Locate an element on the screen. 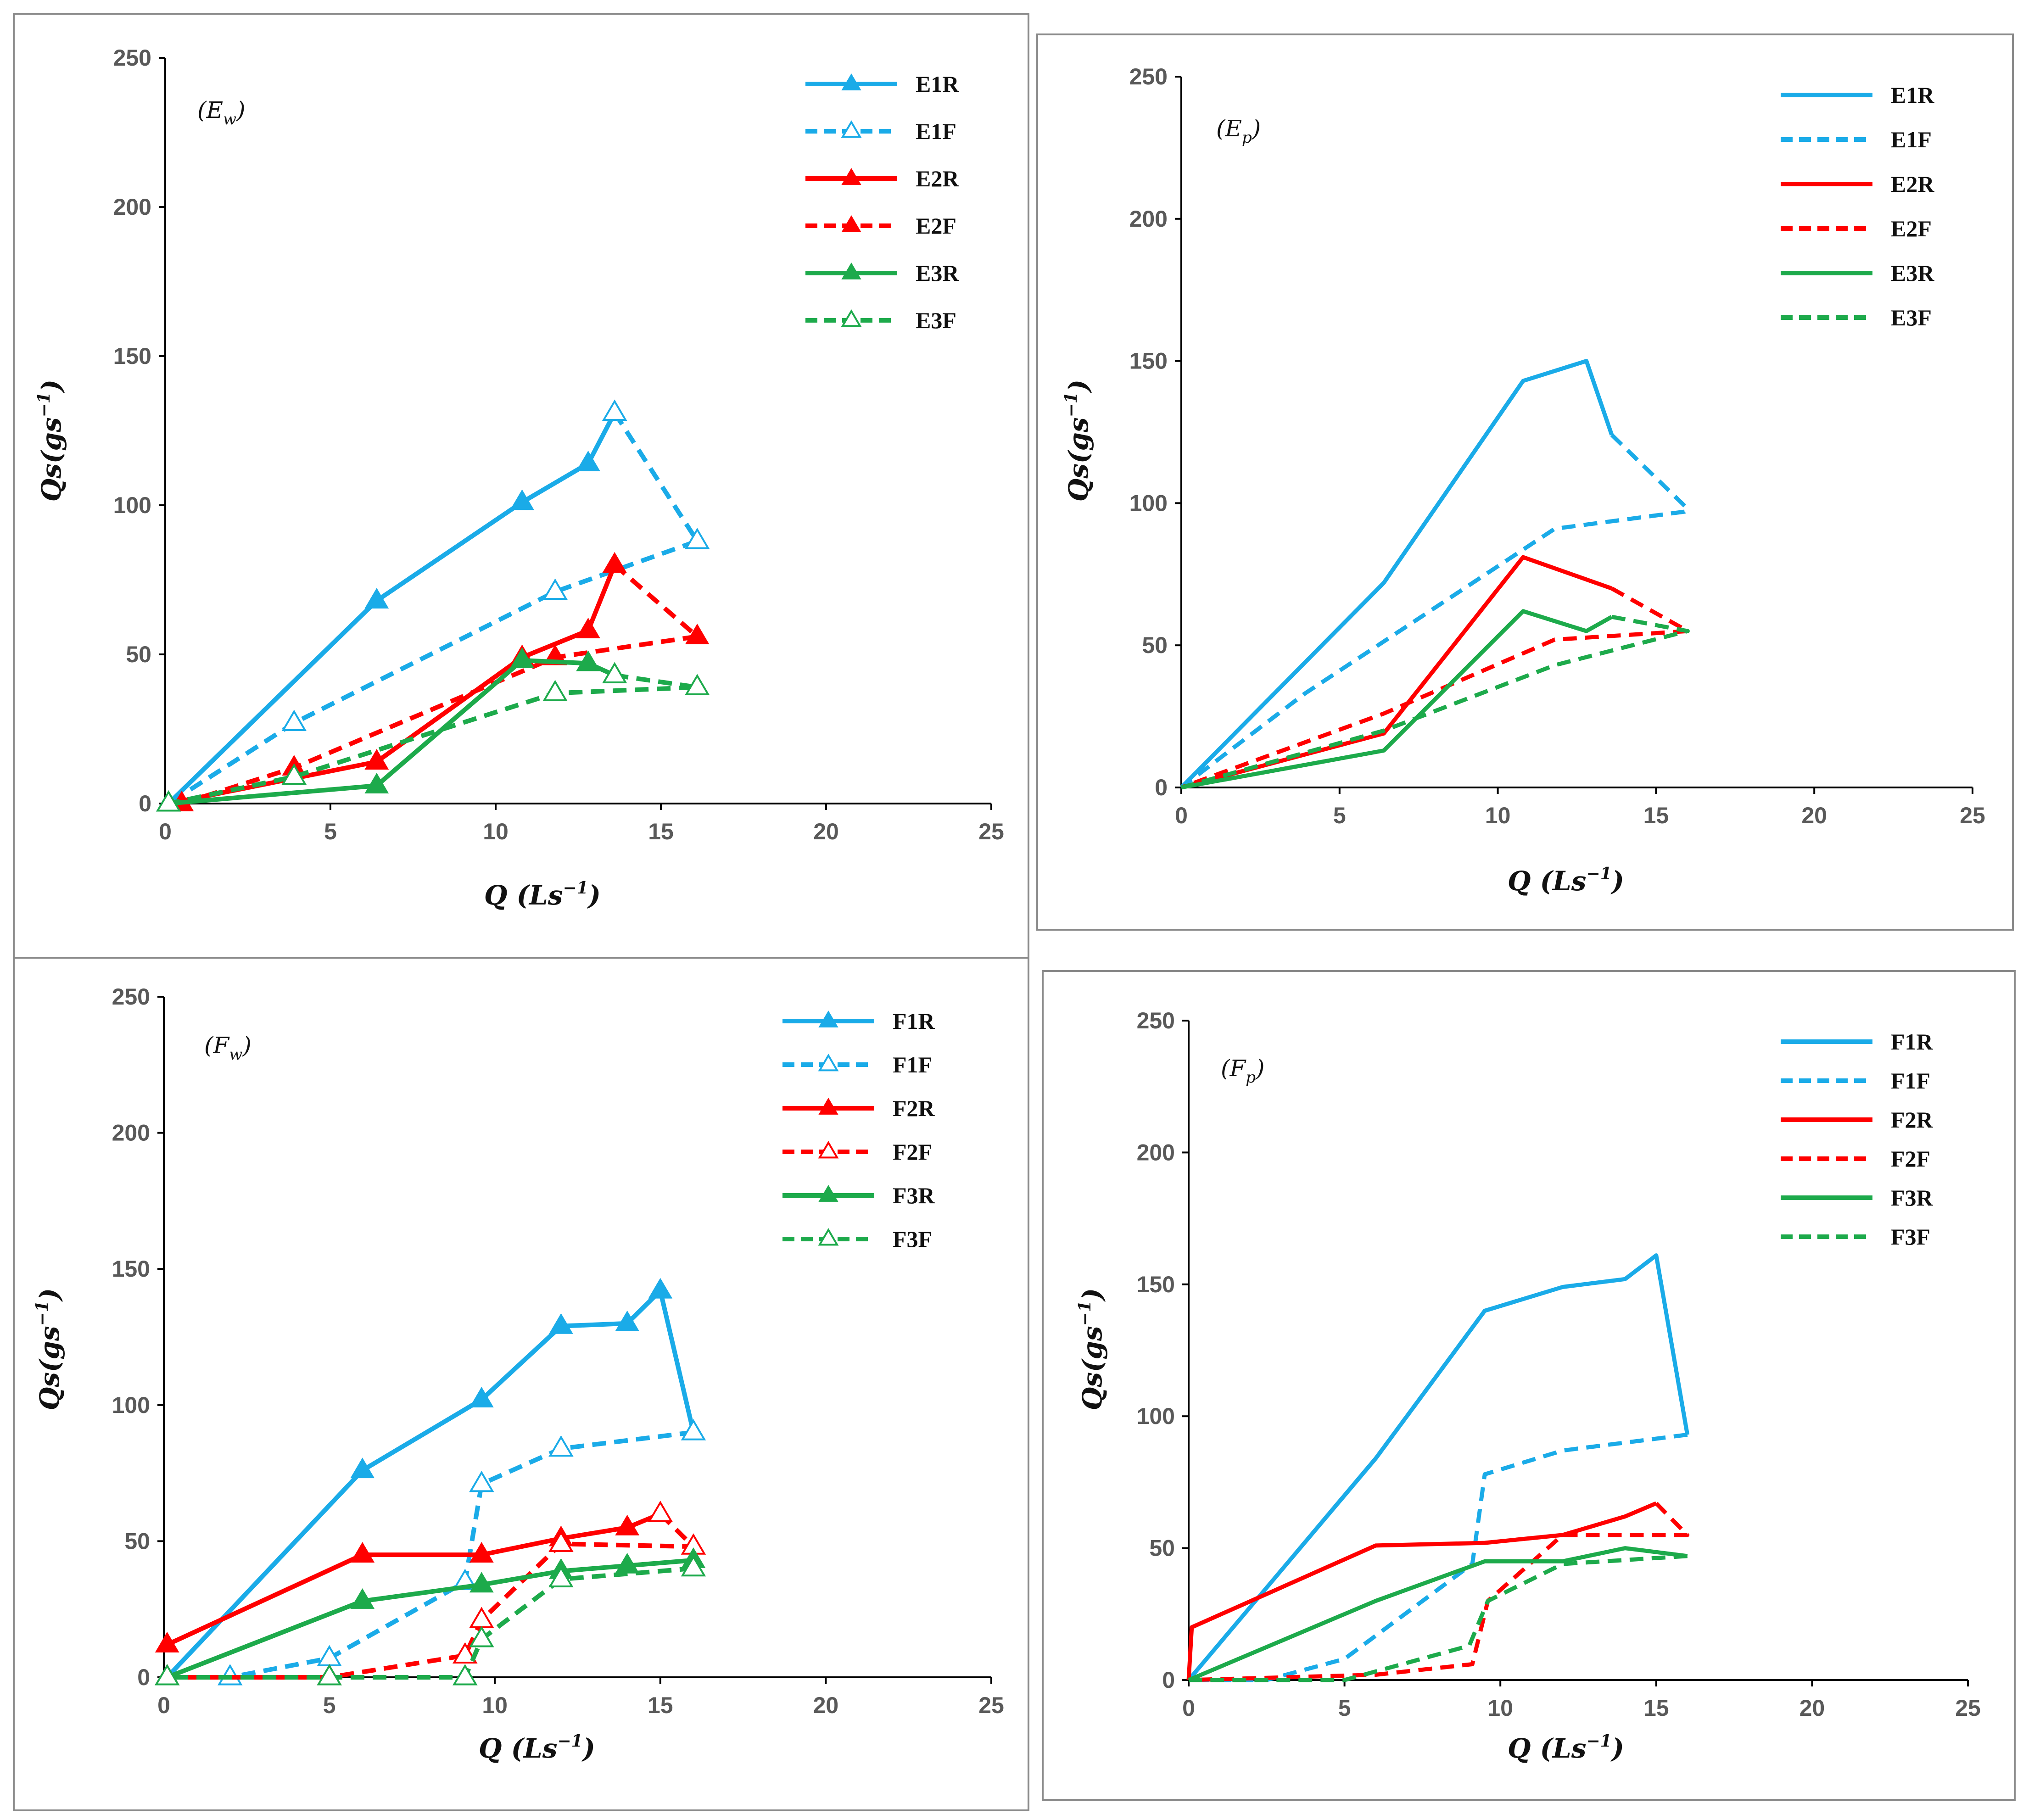 This screenshot has height=1820, width=2023. legend-label: E2R is located at coordinates (1912, 184).